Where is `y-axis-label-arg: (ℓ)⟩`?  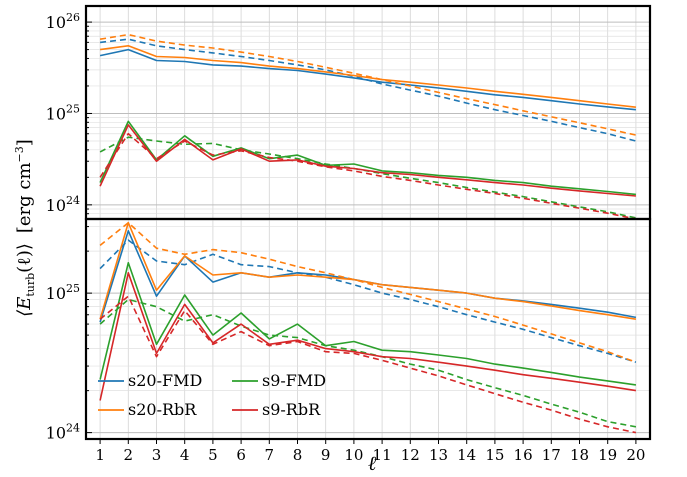
y-axis-label-arg: (ℓ)⟩ is located at coordinates (24, 258).